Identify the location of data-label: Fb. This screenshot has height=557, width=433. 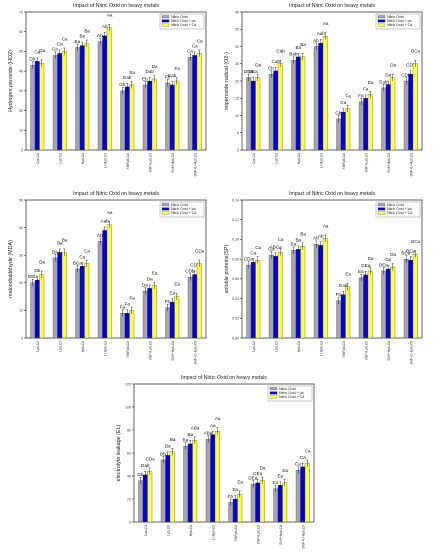
(339, 294).